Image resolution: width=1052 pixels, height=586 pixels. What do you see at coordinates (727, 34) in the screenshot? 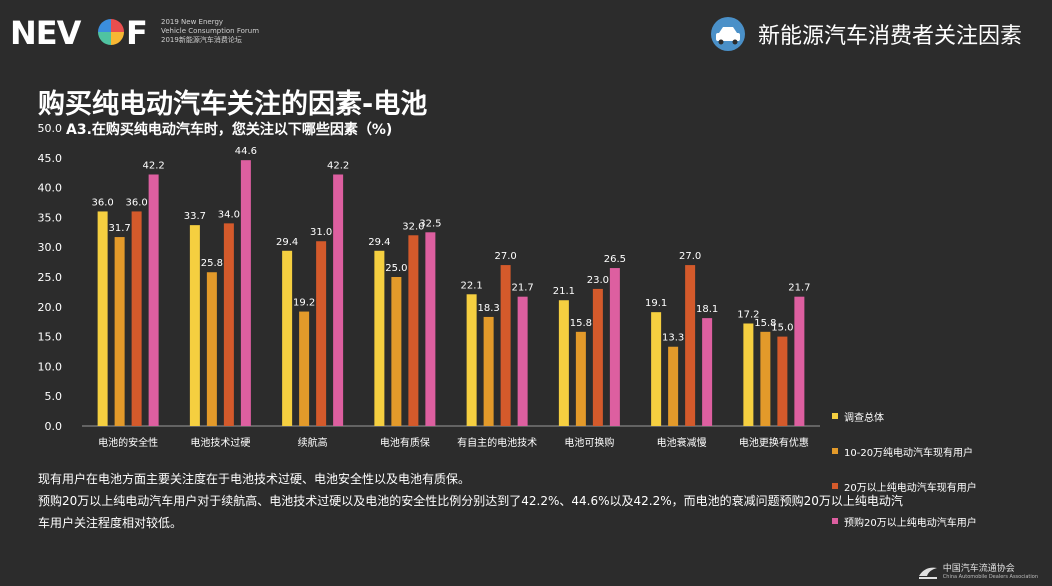
I see `car-icon` at bounding box center [727, 34].